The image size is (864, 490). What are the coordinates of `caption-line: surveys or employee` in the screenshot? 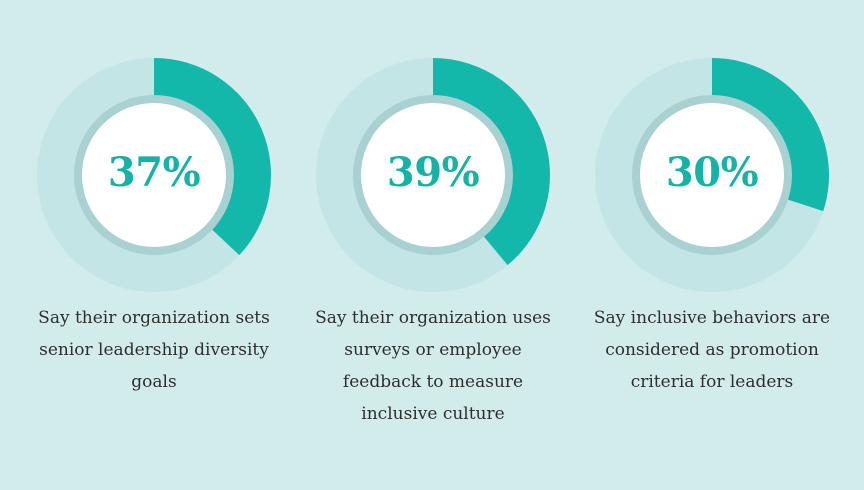 It's located at (433, 350).